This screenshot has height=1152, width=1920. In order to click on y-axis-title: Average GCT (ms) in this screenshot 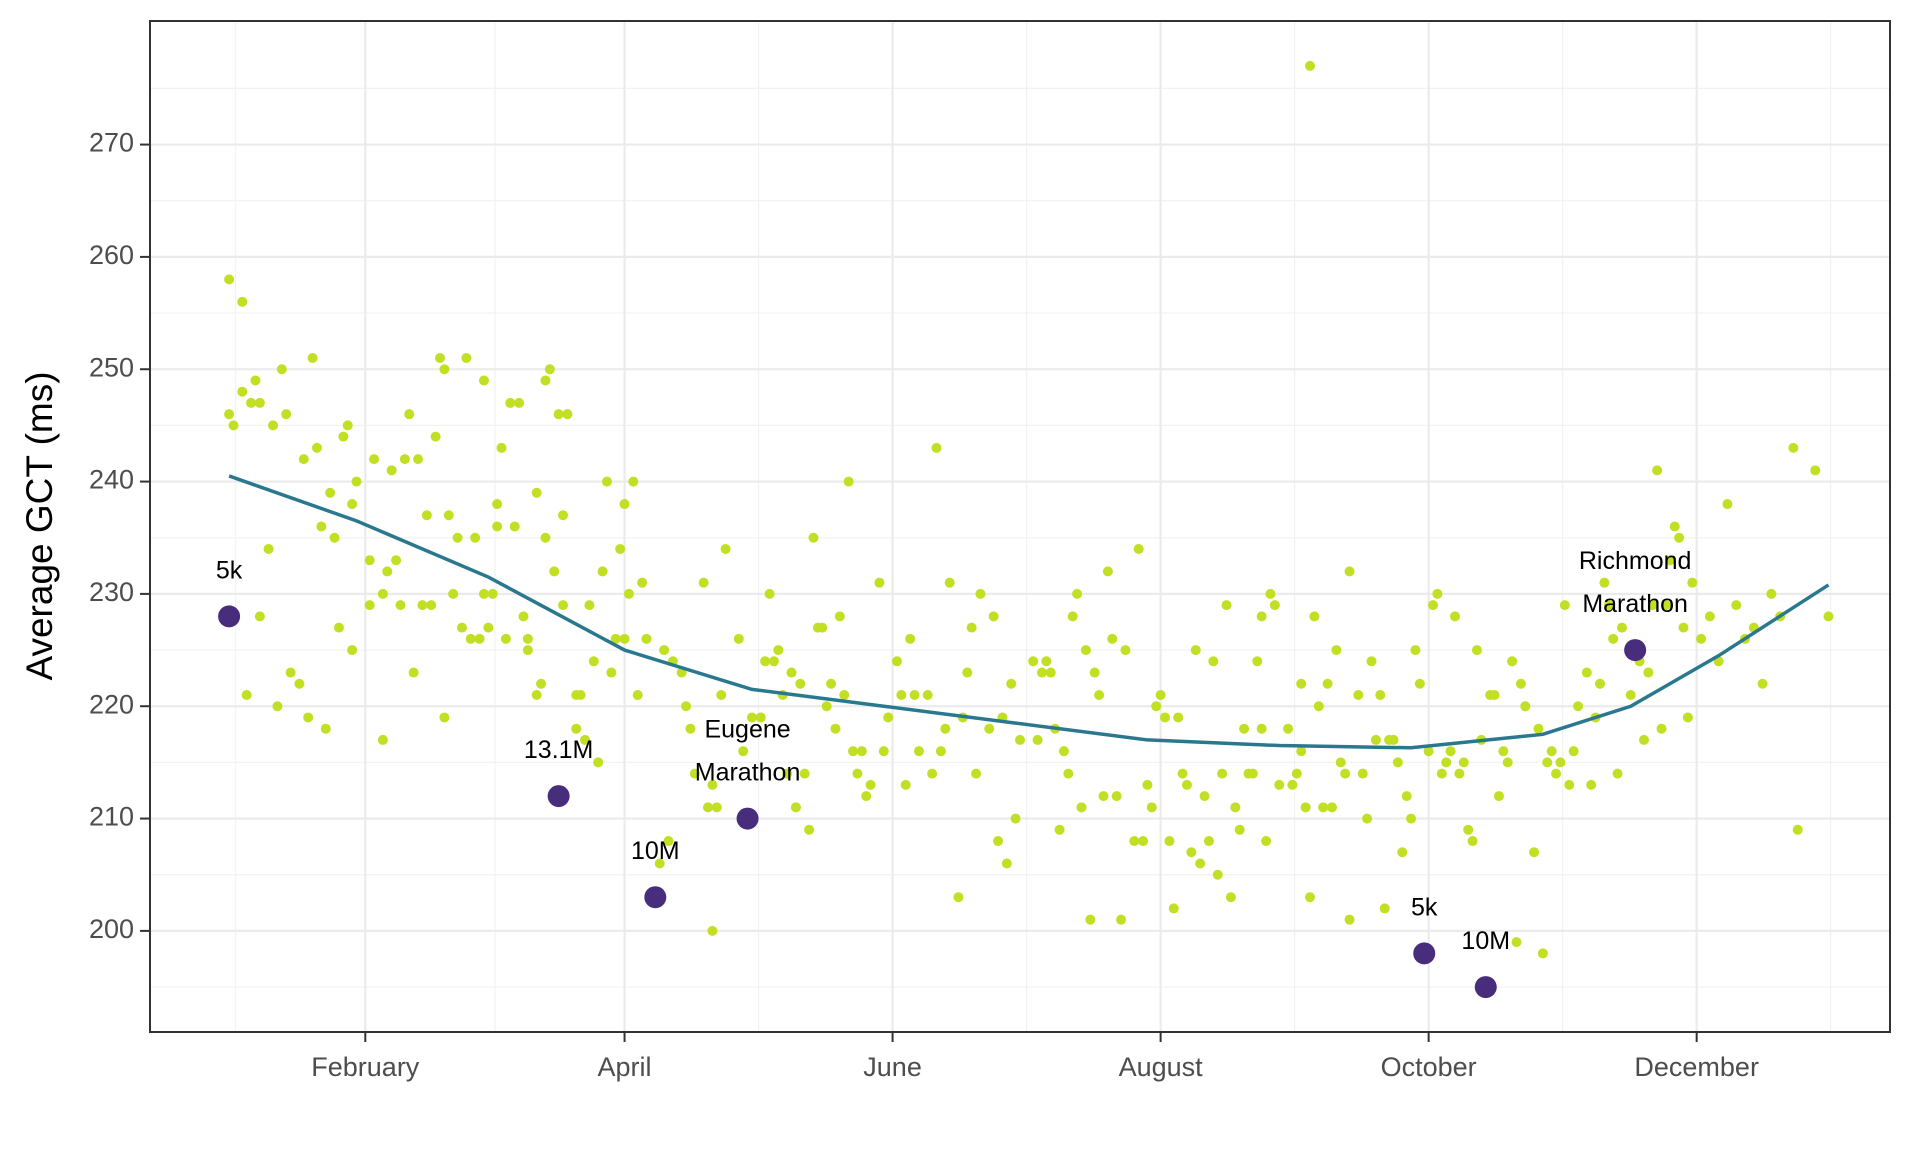, I will do `click(39, 525)`.